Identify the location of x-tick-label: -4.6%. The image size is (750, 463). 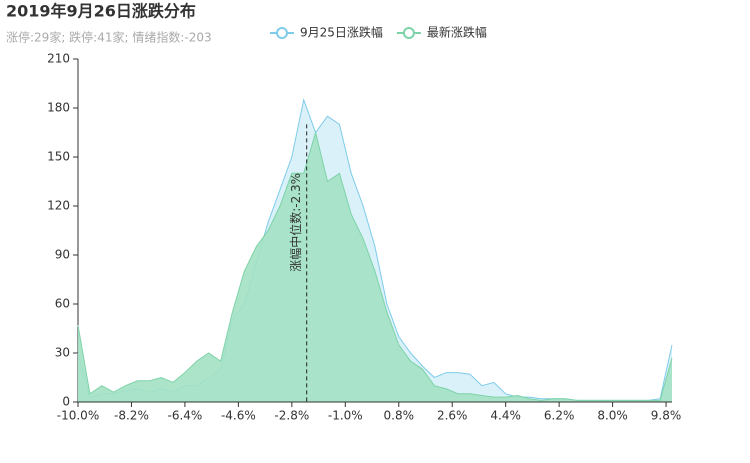
(238, 416).